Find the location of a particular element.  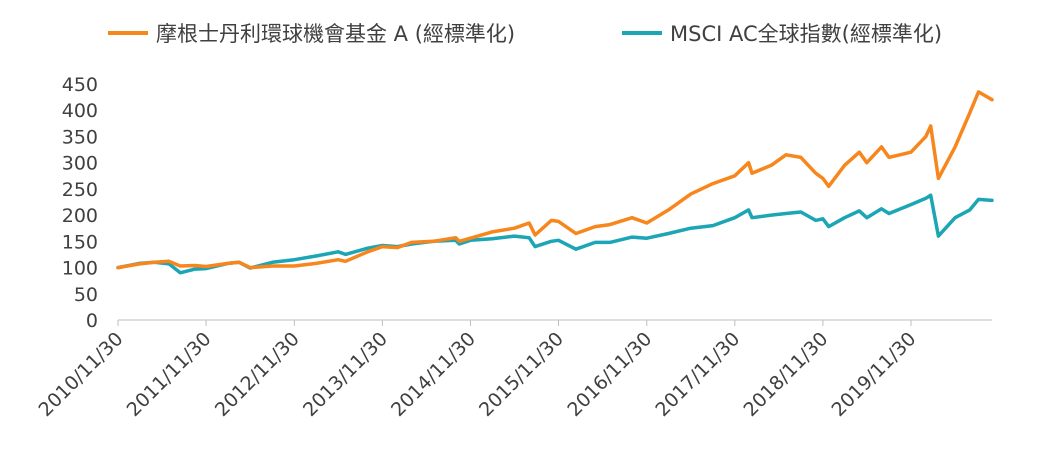

x-tick-label: 2010/11/30 is located at coordinates (81, 374).